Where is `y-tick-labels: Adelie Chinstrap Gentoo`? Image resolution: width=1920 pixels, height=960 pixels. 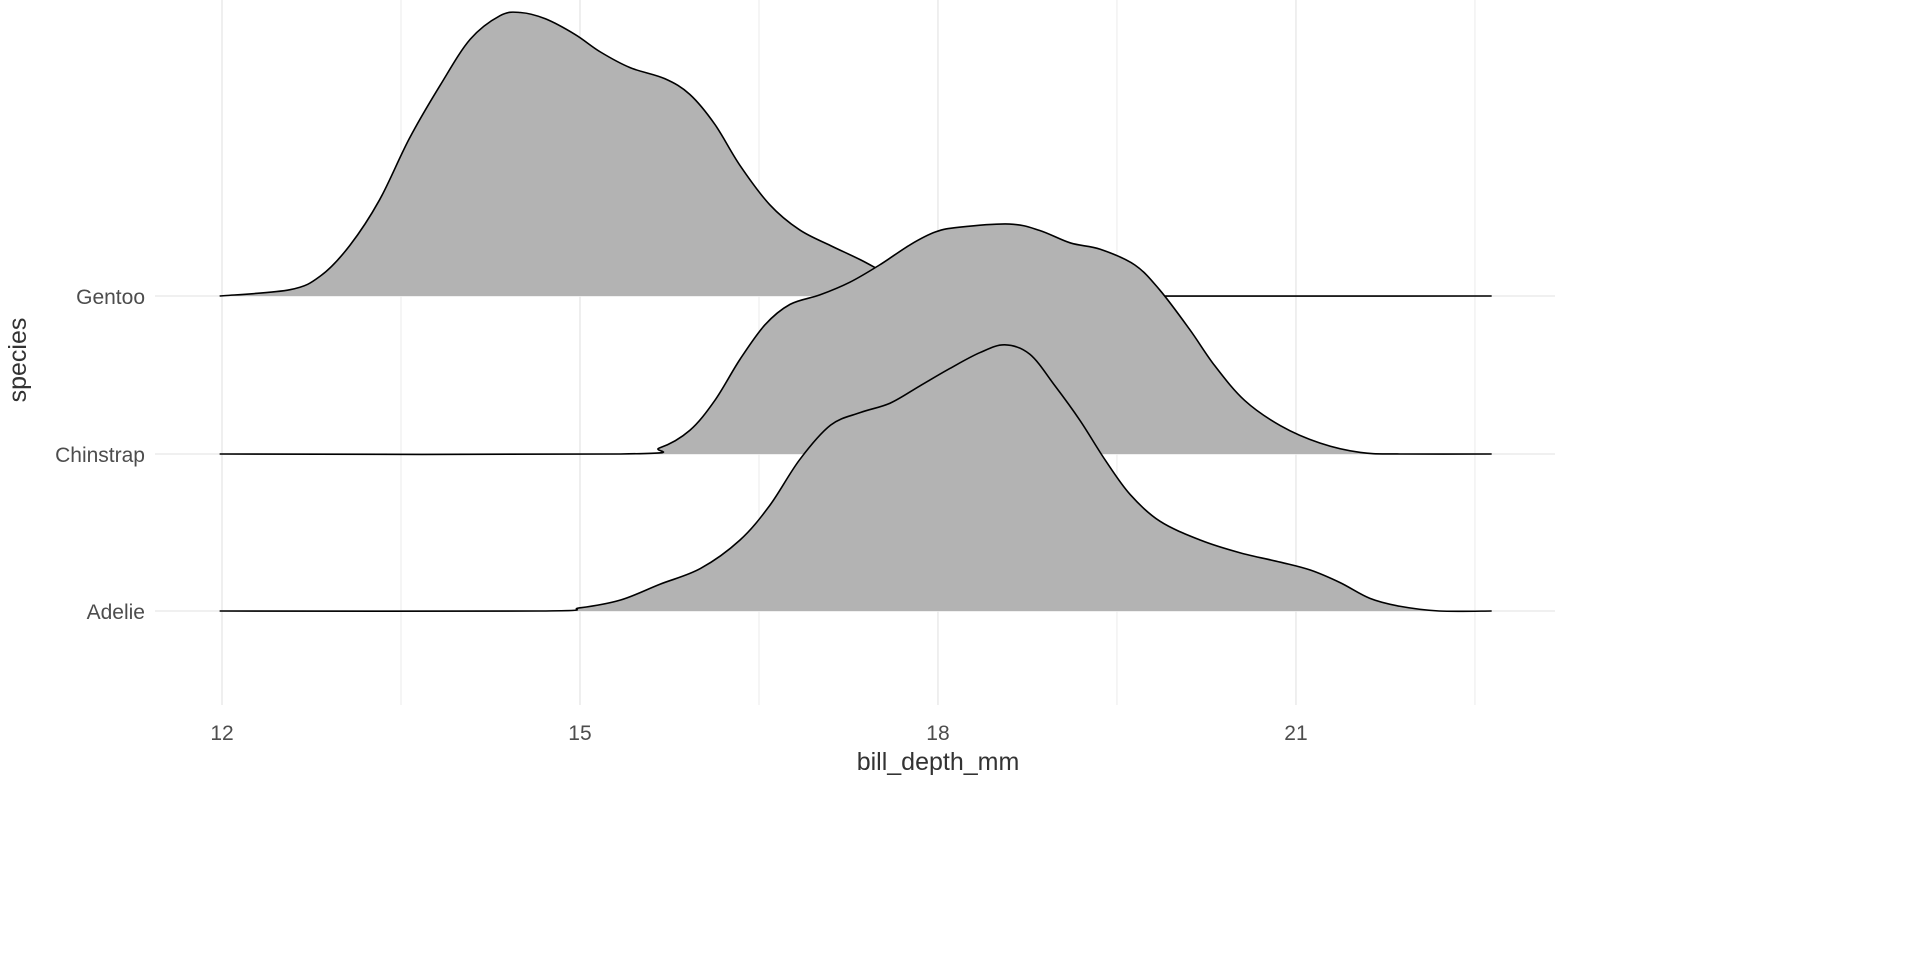 y-tick-labels: Adelie Chinstrap Gentoo is located at coordinates (100, 455).